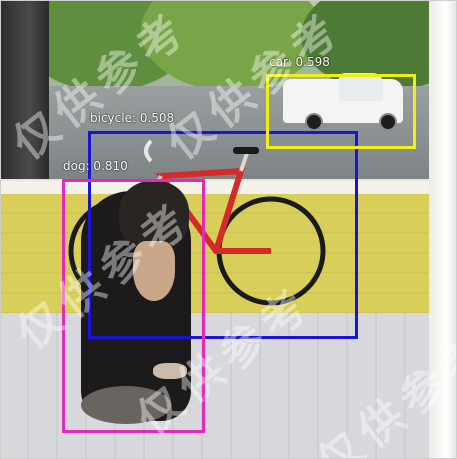 This screenshot has width=457, height=459. I want to click on bicycle-seat, so click(246, 150).